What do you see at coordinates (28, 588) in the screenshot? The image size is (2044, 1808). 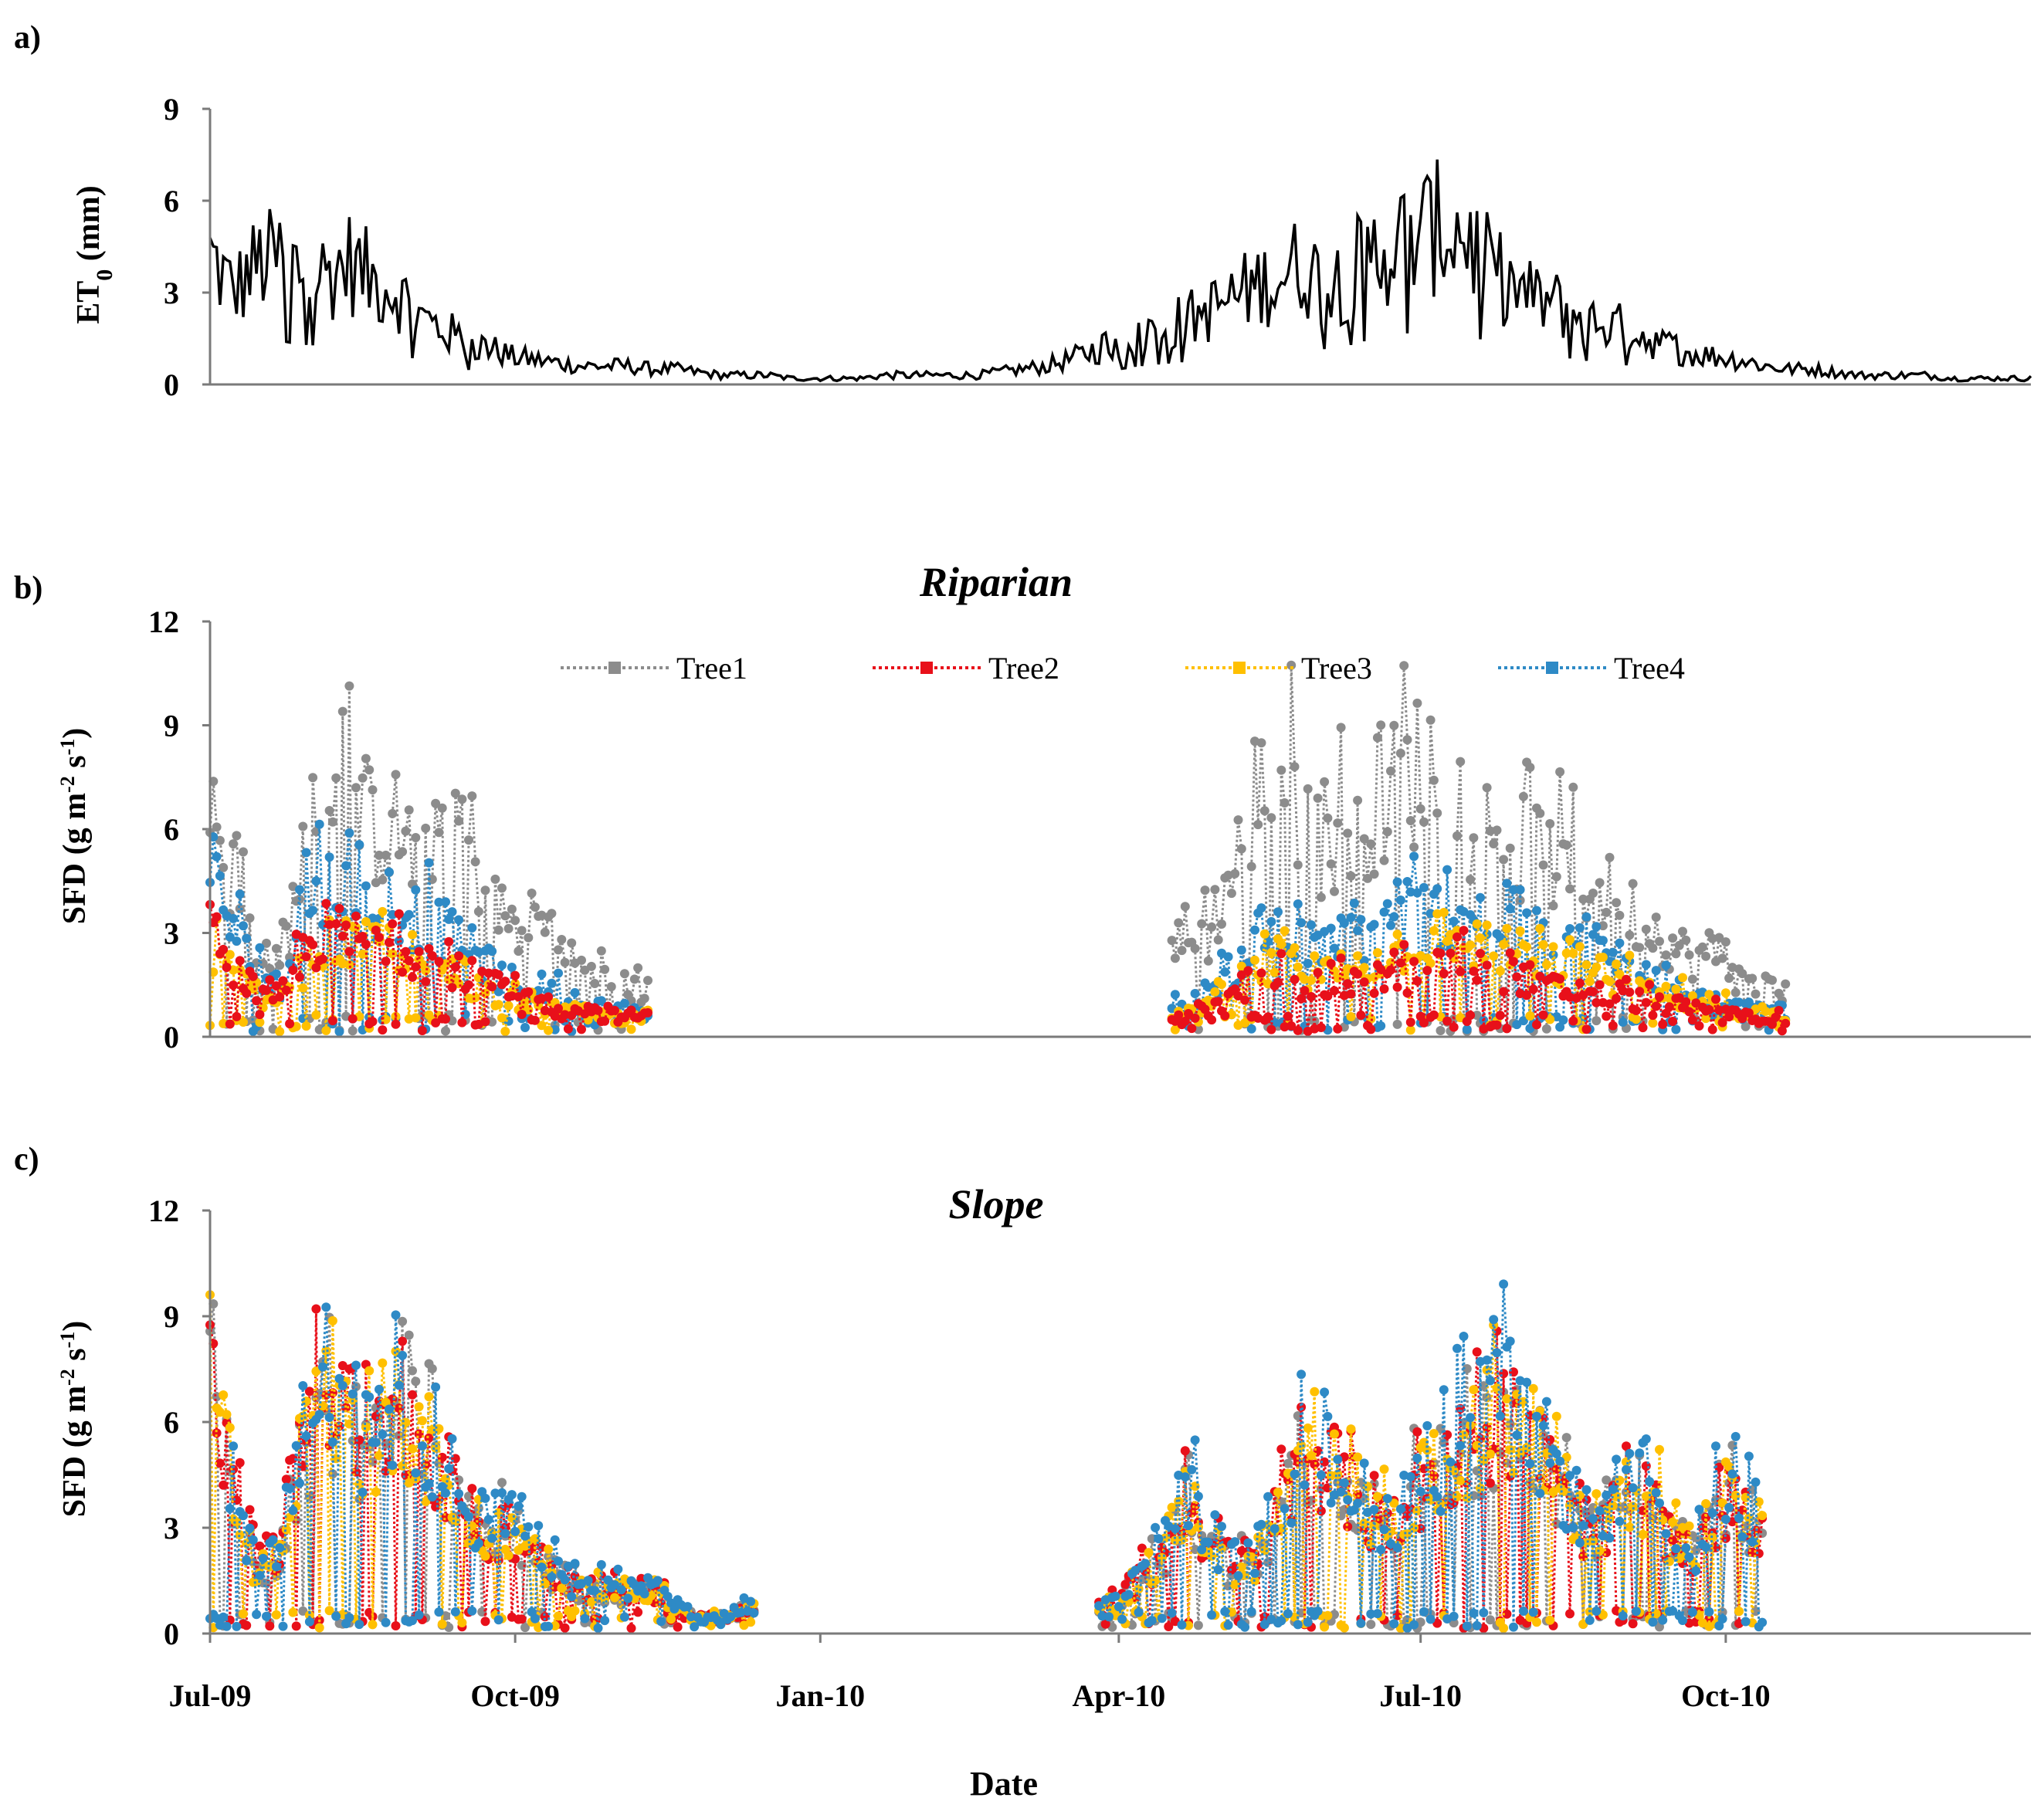 I see `panel-b-label: b)` at bounding box center [28, 588].